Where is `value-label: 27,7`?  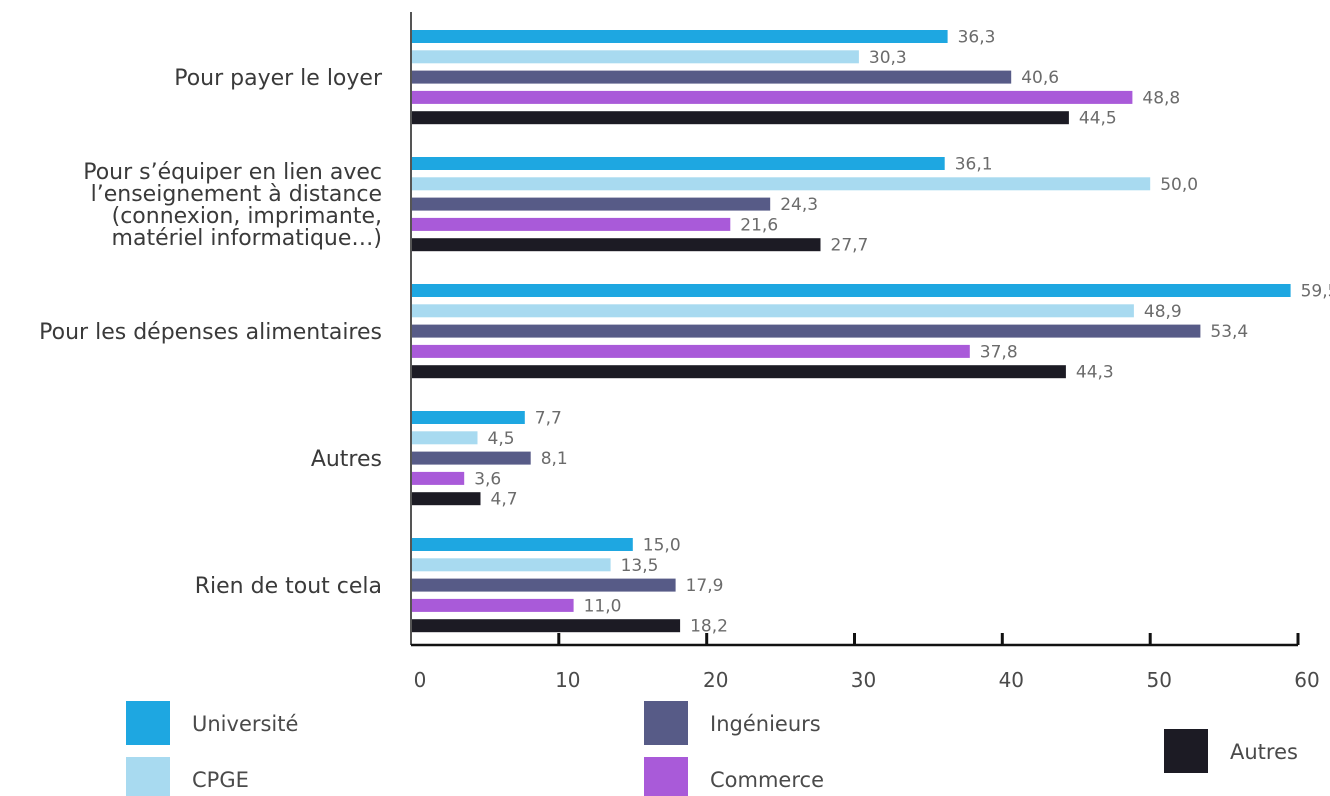 value-label: 27,7 is located at coordinates (850, 246).